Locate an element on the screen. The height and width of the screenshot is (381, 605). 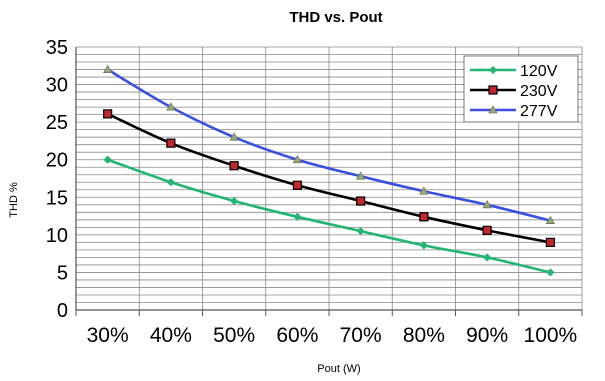
legend: 120V 230V 277V is located at coordinates (521, 89).